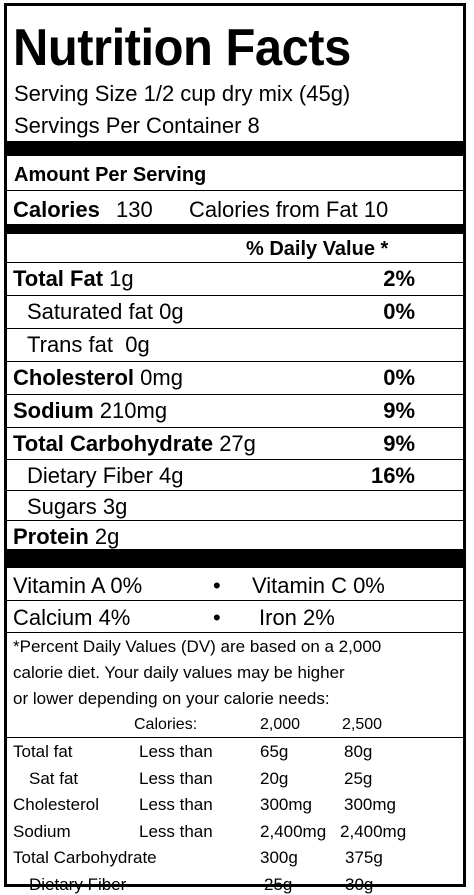 The width and height of the screenshot is (474, 895). I want to click on nutrient-name-text: Cholesterol, so click(74, 377).